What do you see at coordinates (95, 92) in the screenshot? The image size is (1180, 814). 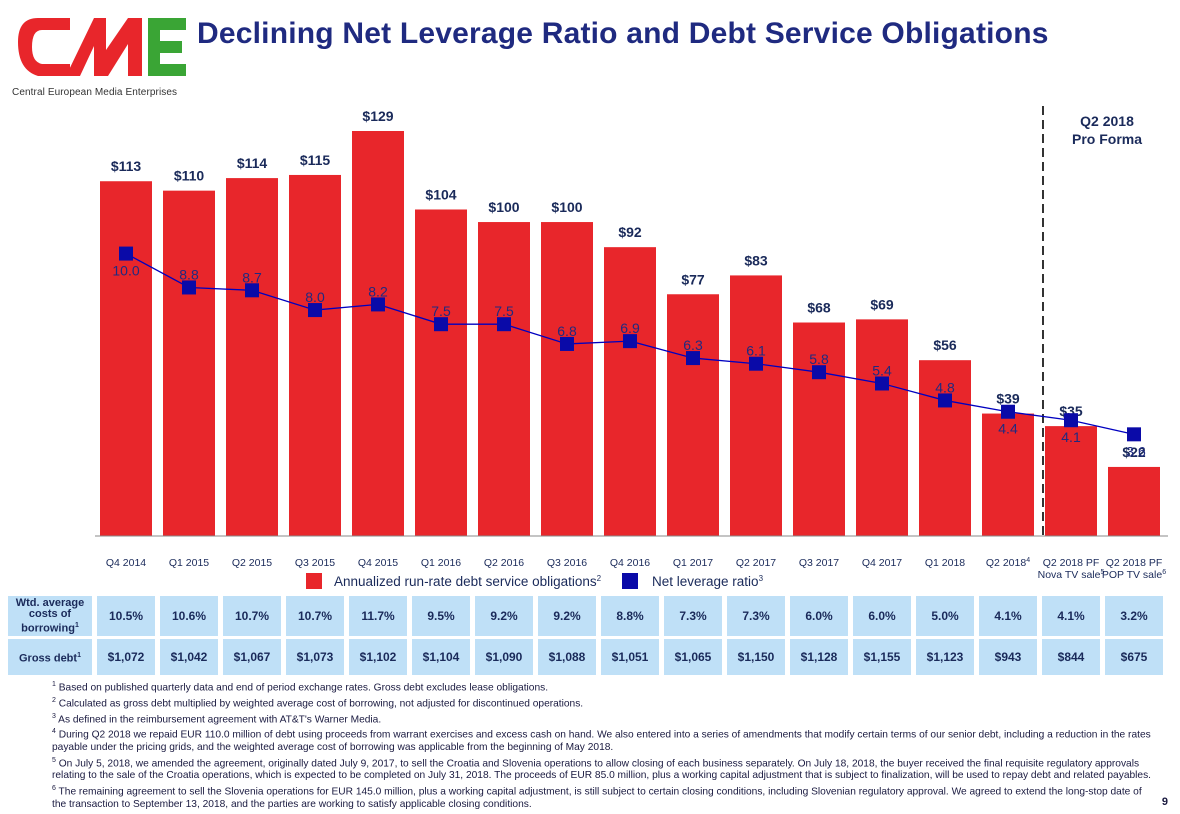 I see `logo-subtitle: Central European Media Enterprises` at bounding box center [95, 92].